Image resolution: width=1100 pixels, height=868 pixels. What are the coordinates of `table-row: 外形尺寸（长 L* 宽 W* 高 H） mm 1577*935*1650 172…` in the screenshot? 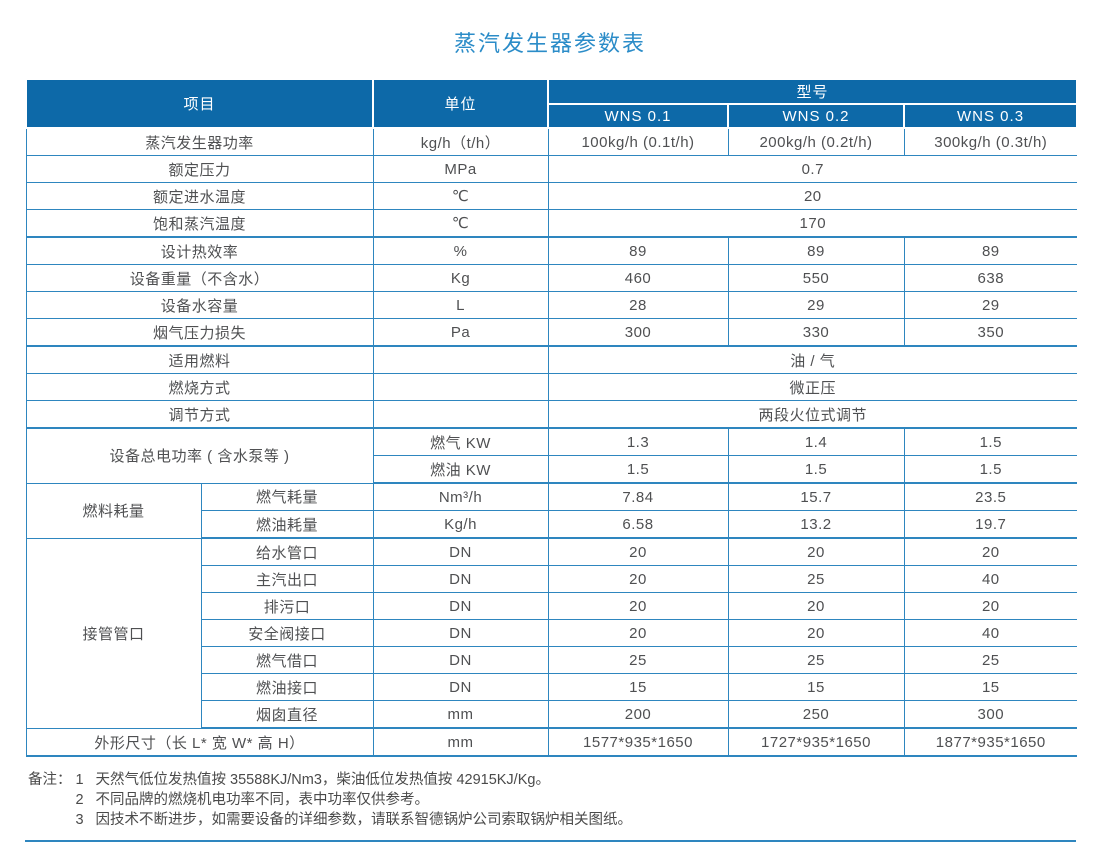 It's located at (551, 742).